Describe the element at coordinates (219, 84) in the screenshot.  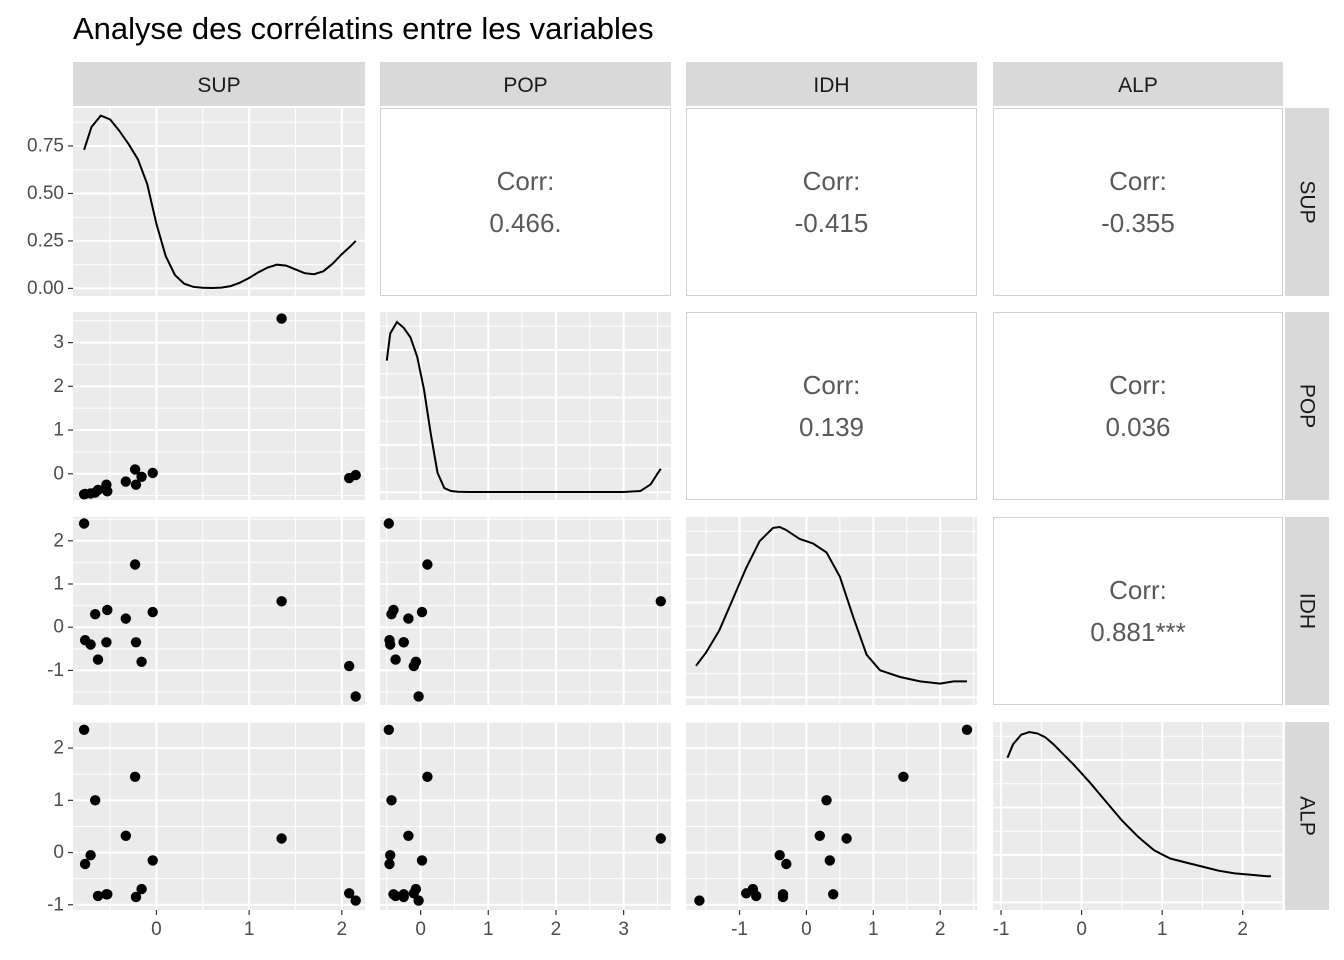
I see `strip-top-sup` at that location.